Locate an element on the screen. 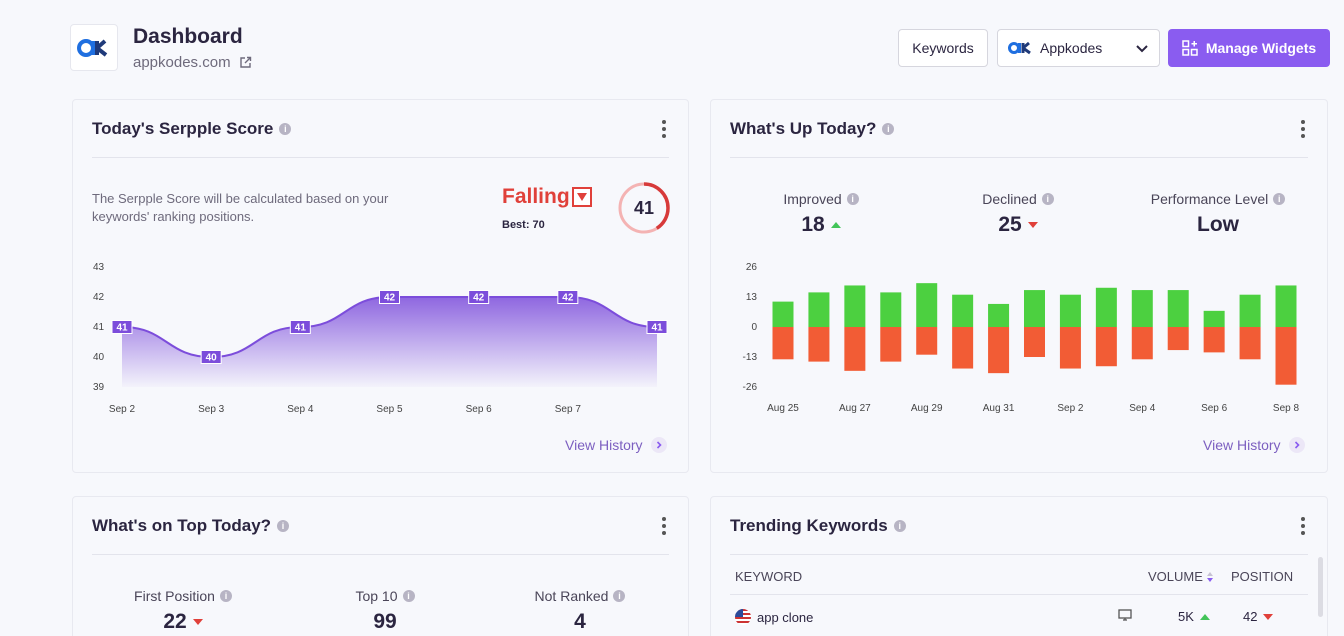 This screenshot has height=636, width=1344. not-ranked-stat: Not Ranked i 4 is located at coordinates (580, 611).